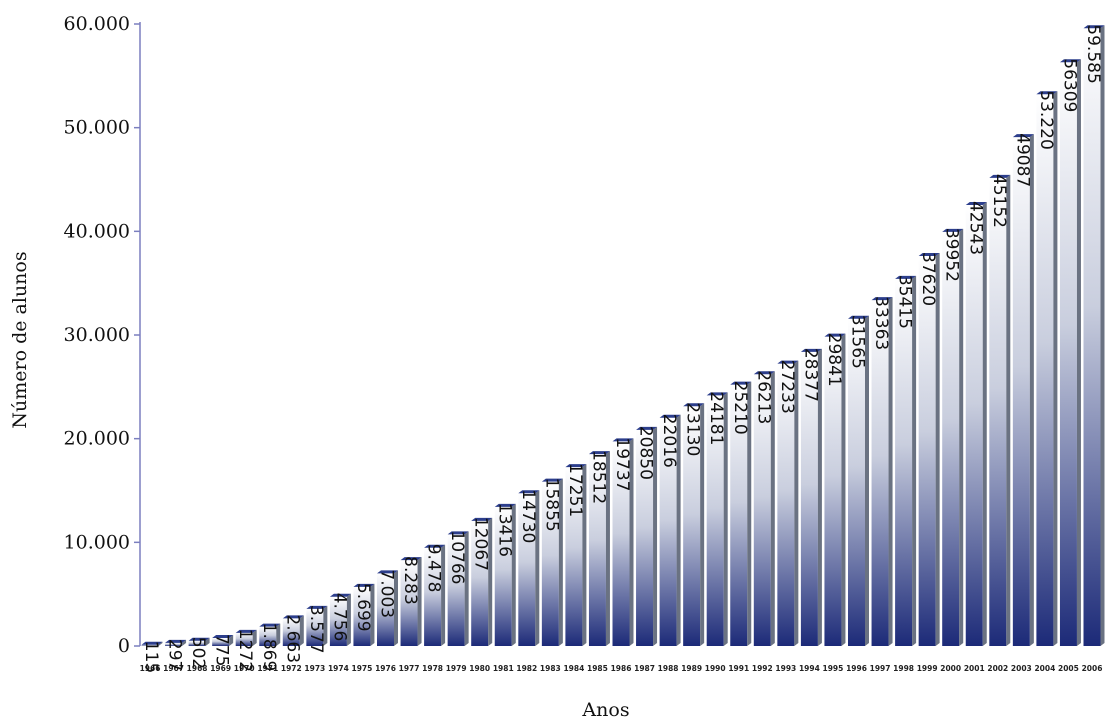 Image resolution: width=1111 pixels, height=725 pixels. I want to click on value-label: 5.699, so click(363, 607).